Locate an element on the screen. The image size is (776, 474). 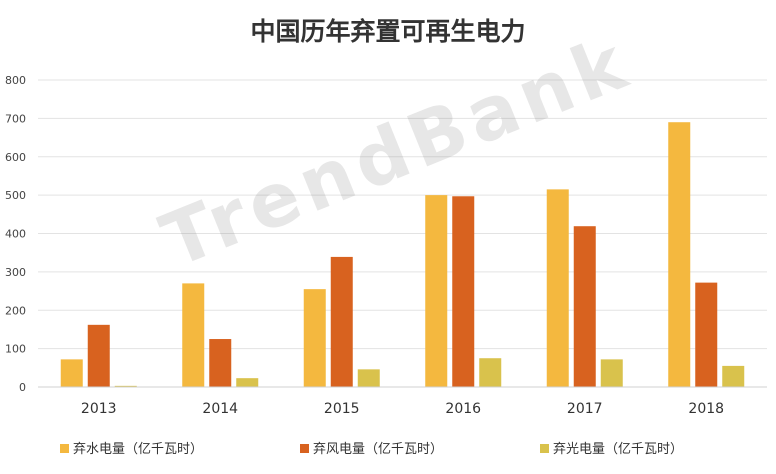
y-tick-label: 300 is located at coordinates (15, 272).